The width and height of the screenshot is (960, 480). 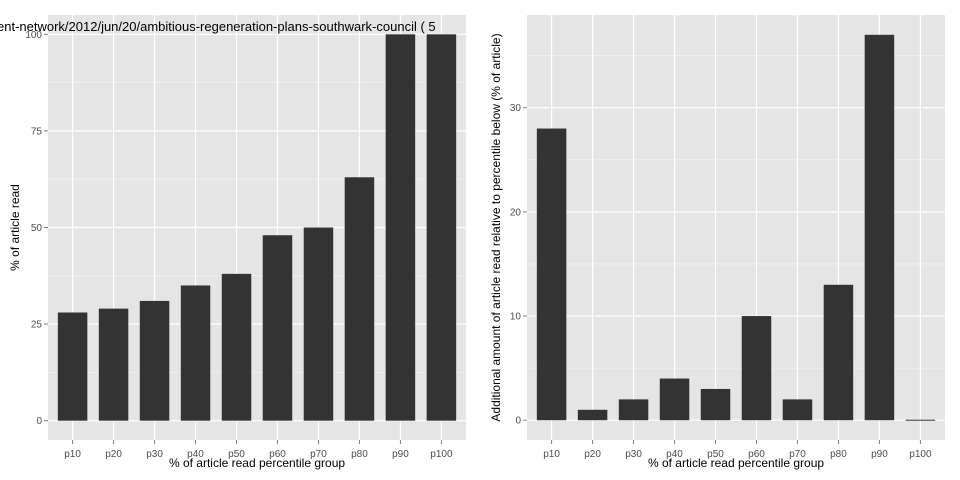 What do you see at coordinates (715, 454) in the screenshot?
I see `chart-right-x-tick-label: p50` at bounding box center [715, 454].